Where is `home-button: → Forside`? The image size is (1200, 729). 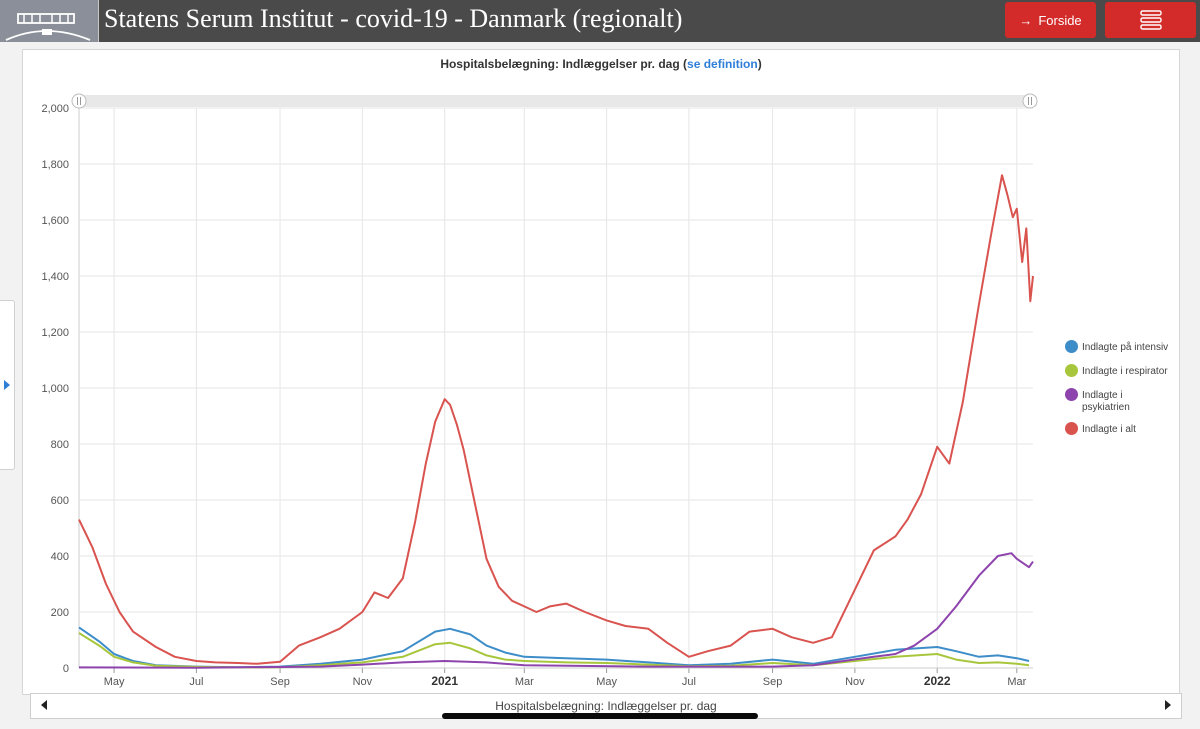 home-button: → Forside is located at coordinates (1050, 20).